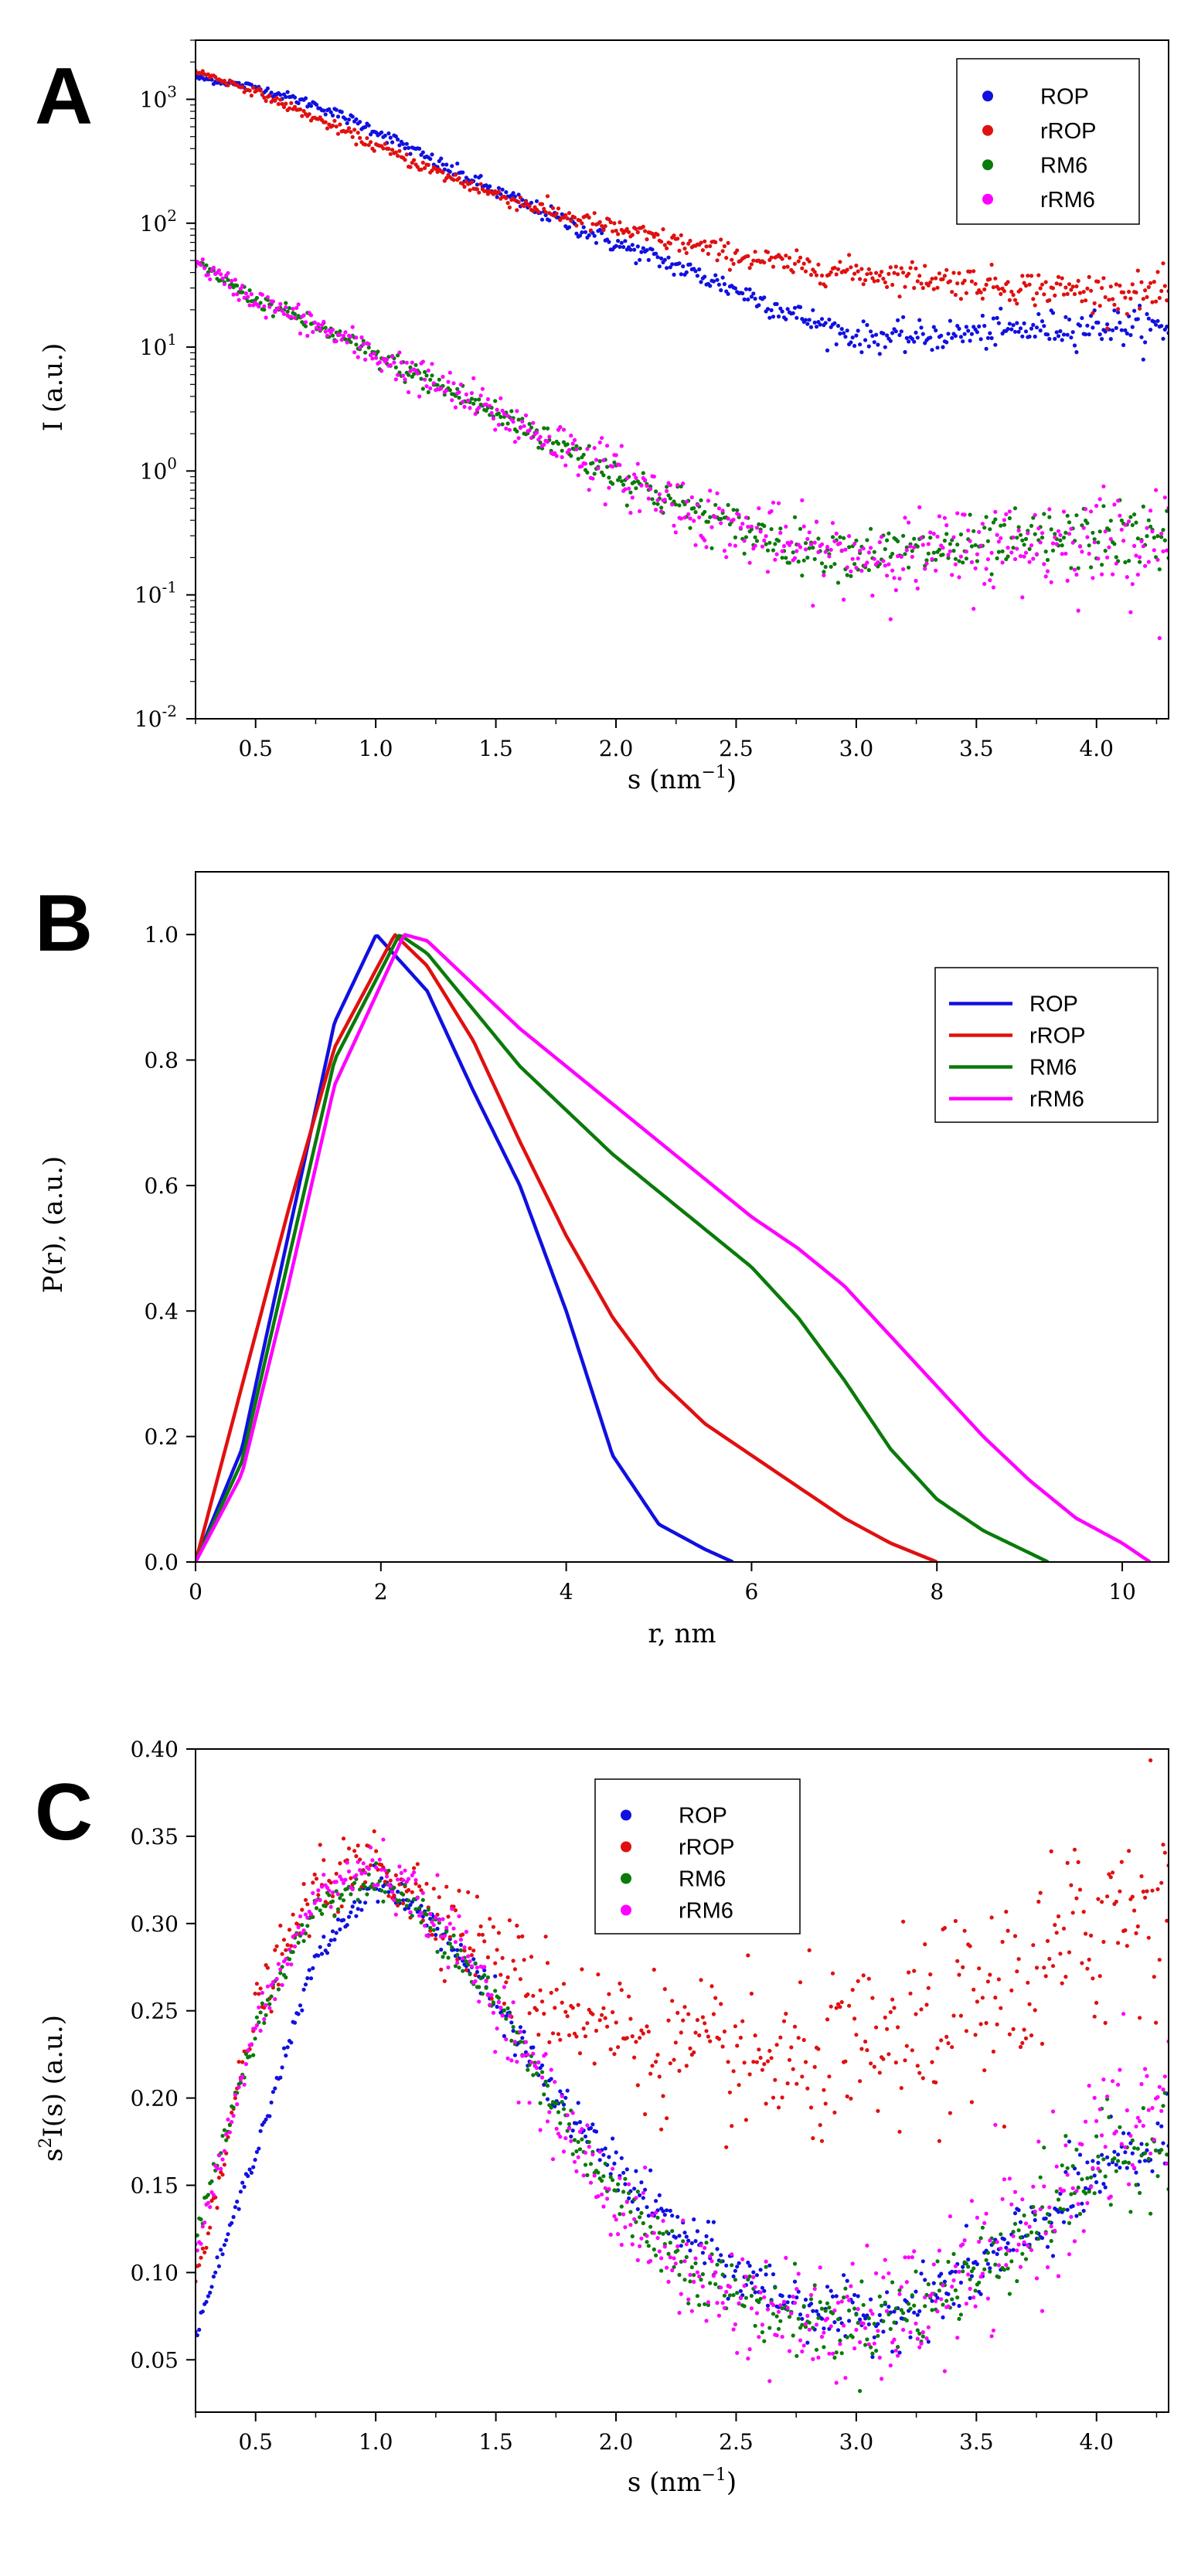  Describe the element at coordinates (707, 1848) in the screenshot. I see `legend-label-rrop: rROP` at that location.